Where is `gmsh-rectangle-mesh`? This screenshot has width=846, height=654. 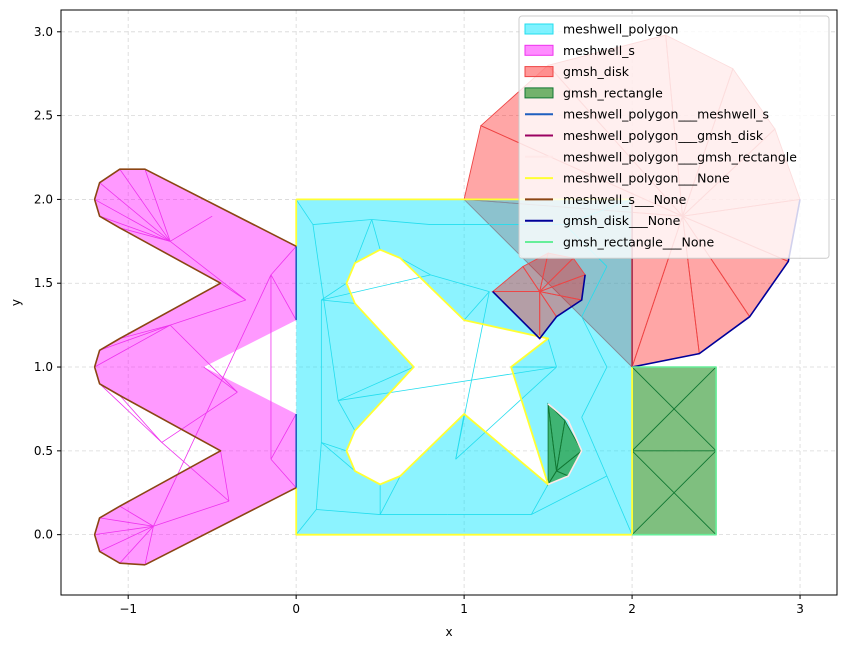
gmsh-rectangle-mesh is located at coordinates (674, 450).